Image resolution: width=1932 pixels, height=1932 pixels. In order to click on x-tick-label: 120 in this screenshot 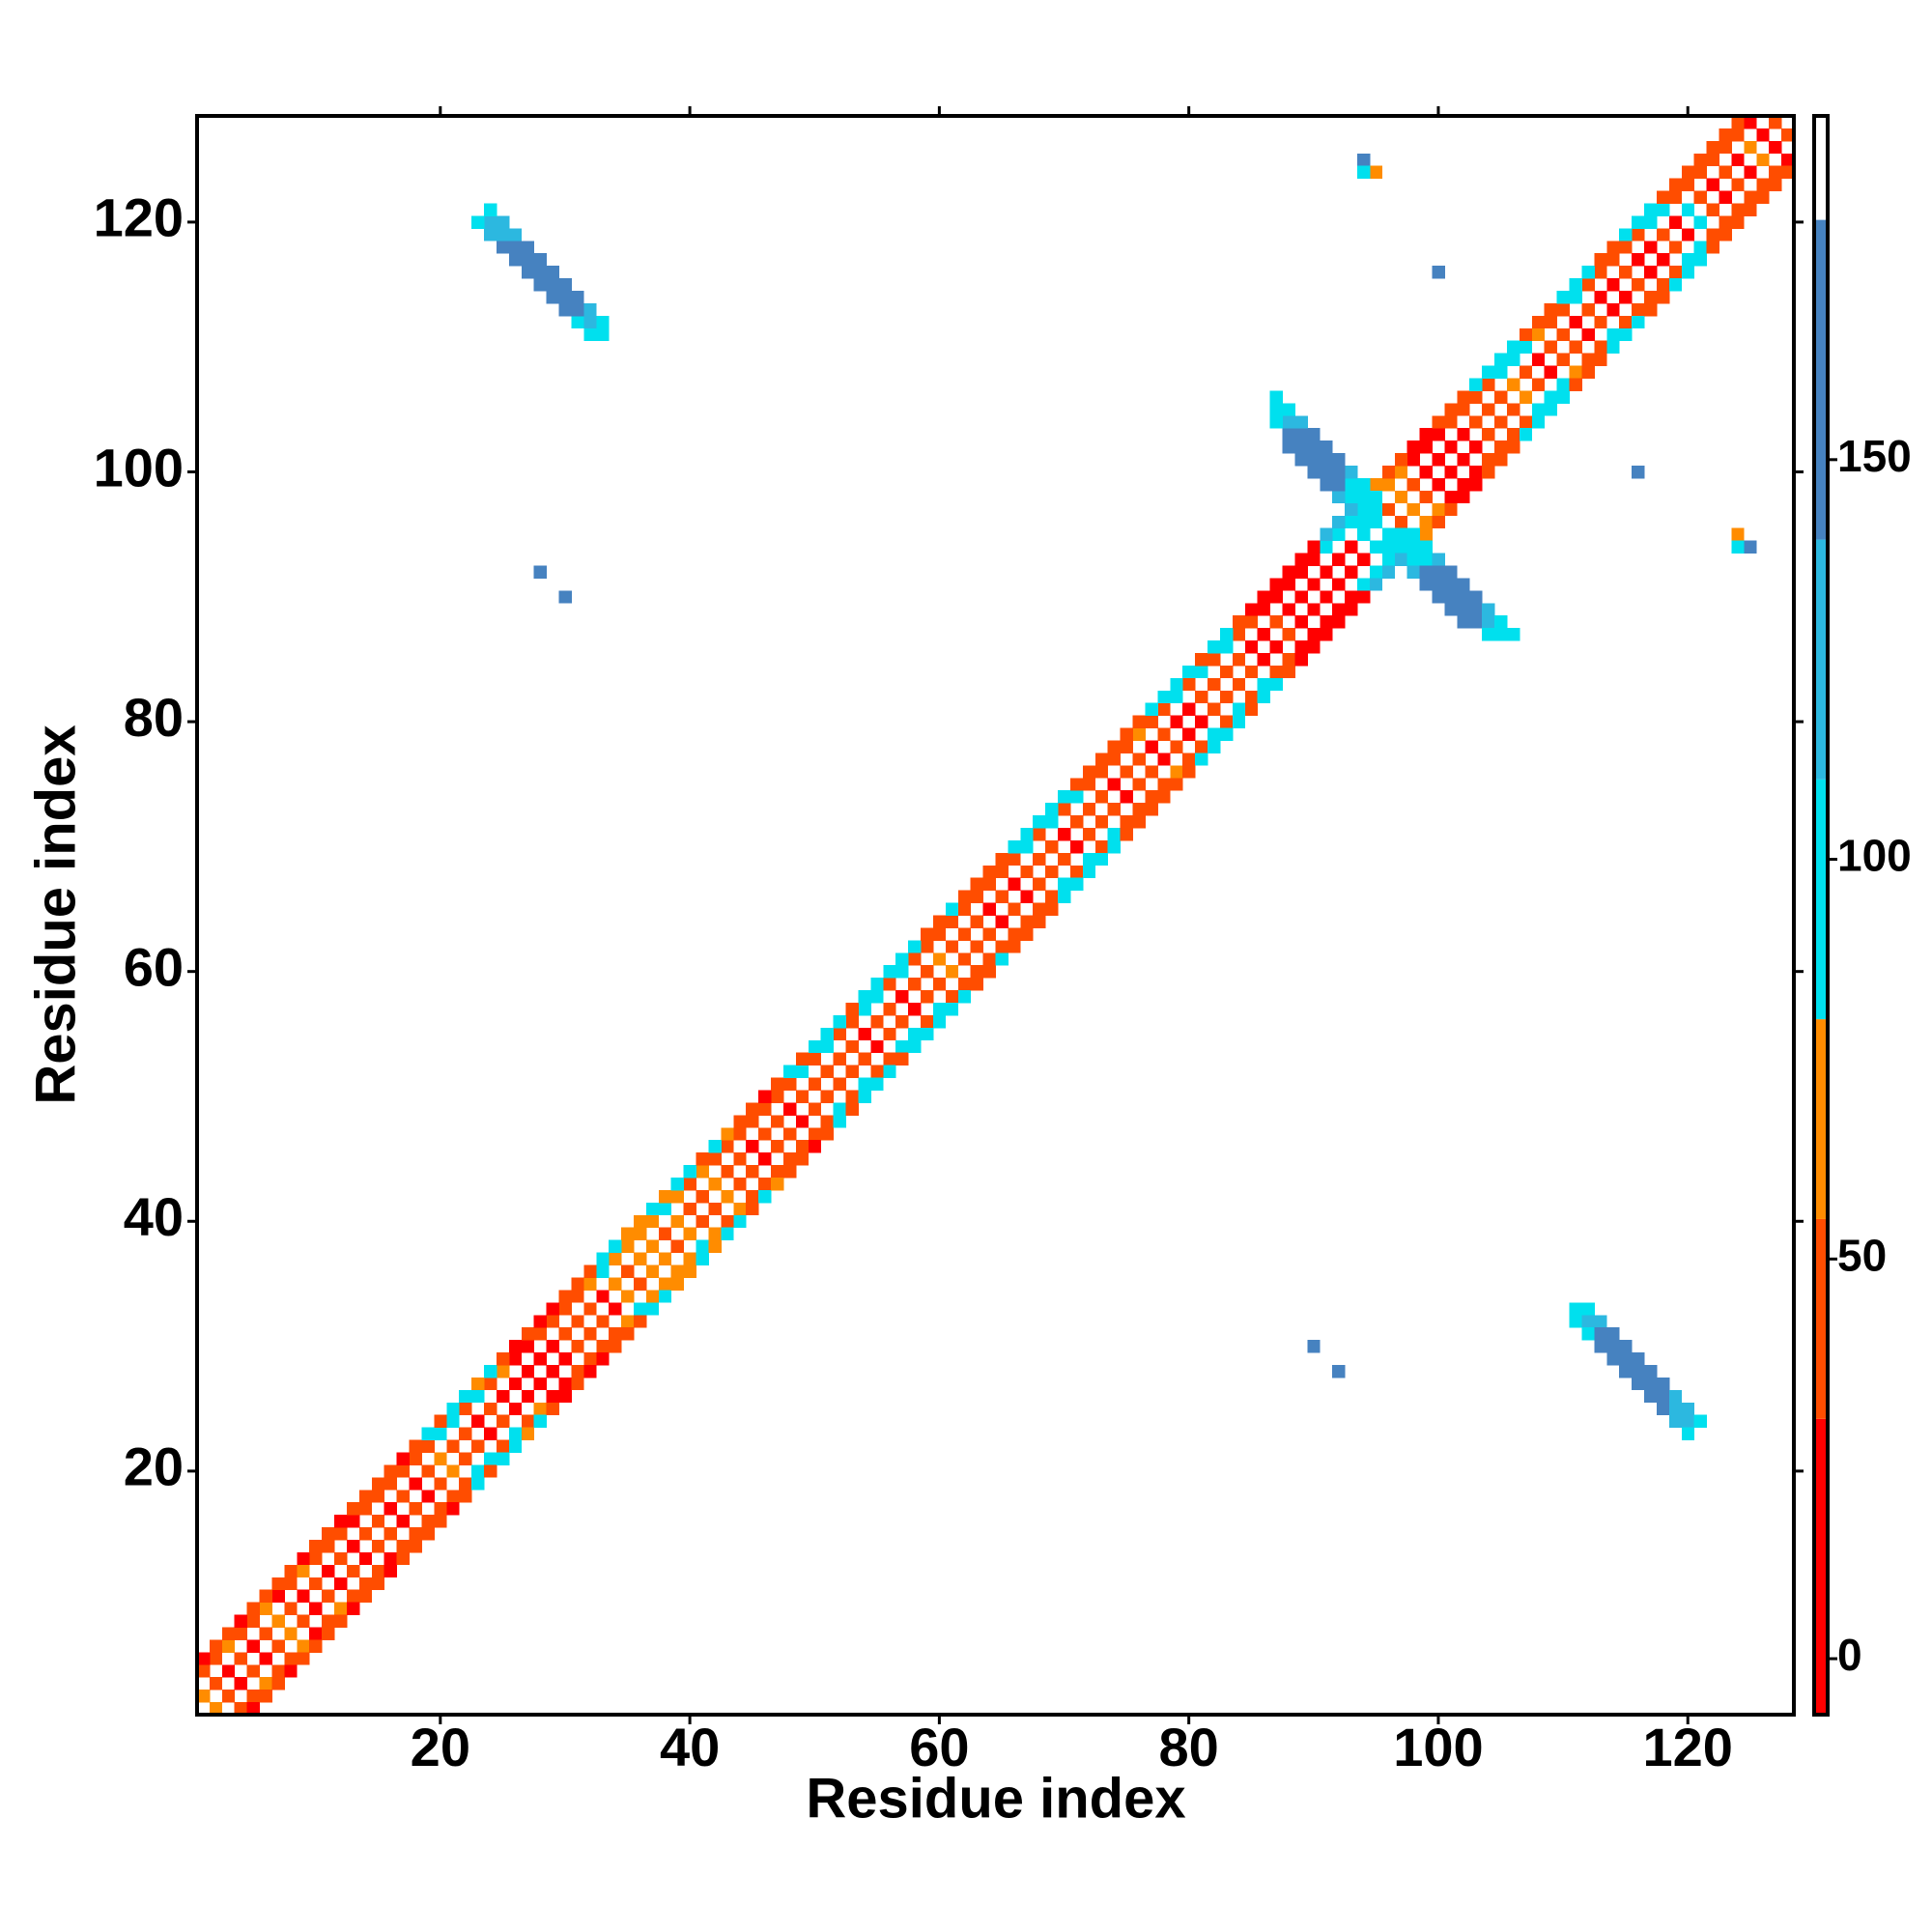, I will do `click(1688, 1747)`.